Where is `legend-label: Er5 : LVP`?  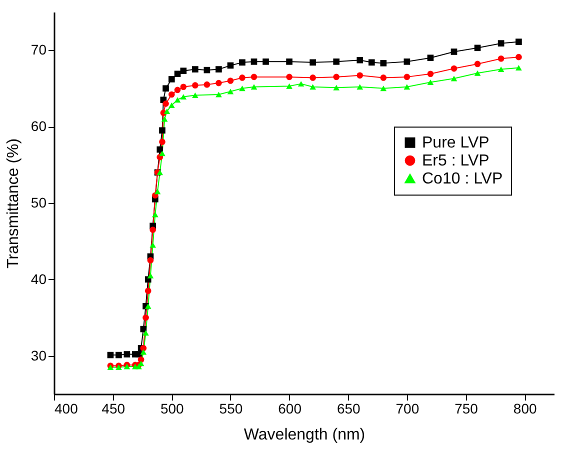
legend-label: Er5 : LVP is located at coordinates (456, 161).